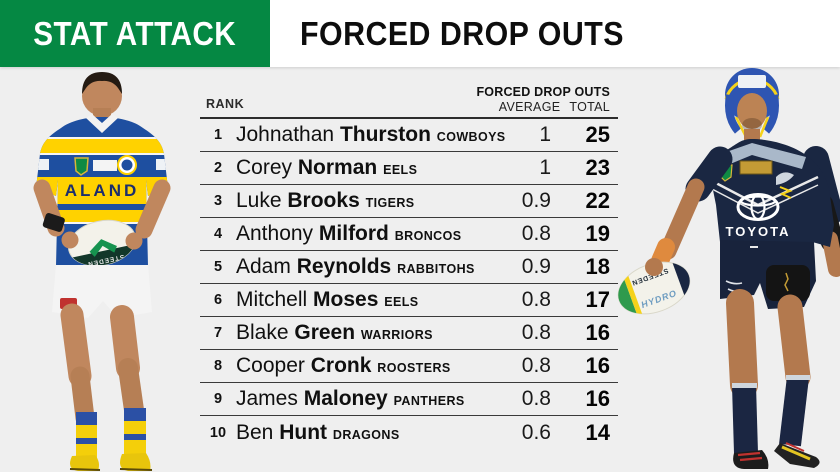  Describe the element at coordinates (379, 300) in the screenshot. I see `player-cell: Mitchell Moses EELS` at that location.